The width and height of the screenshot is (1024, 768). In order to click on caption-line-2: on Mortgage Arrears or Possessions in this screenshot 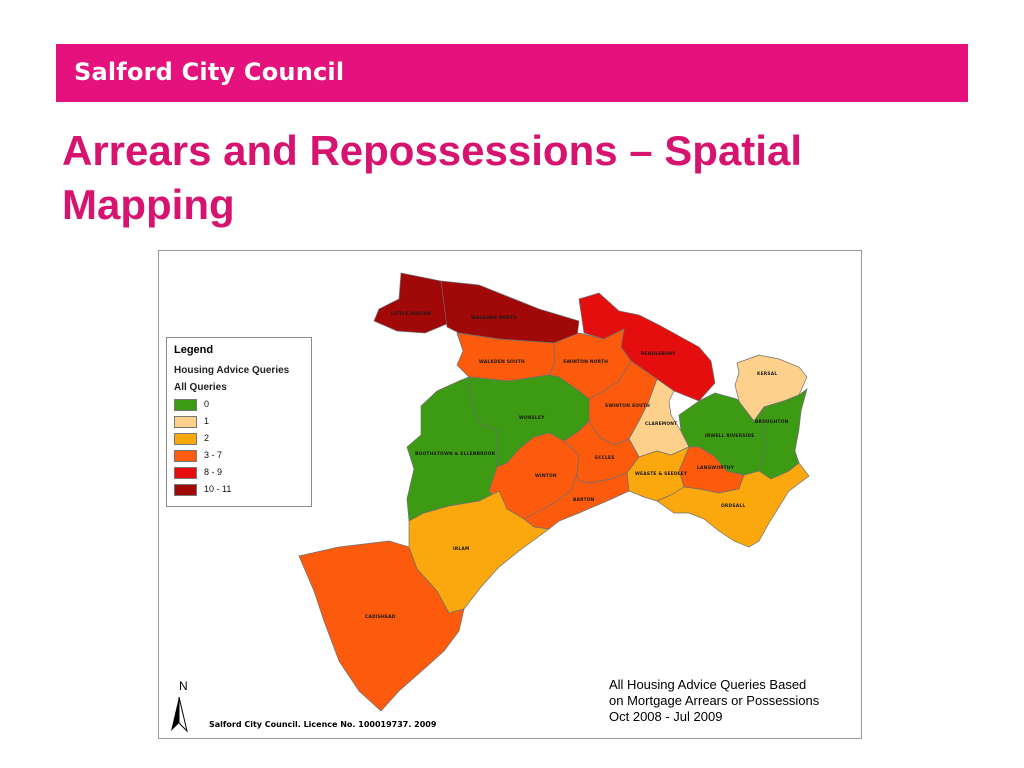, I will do `click(714, 700)`.